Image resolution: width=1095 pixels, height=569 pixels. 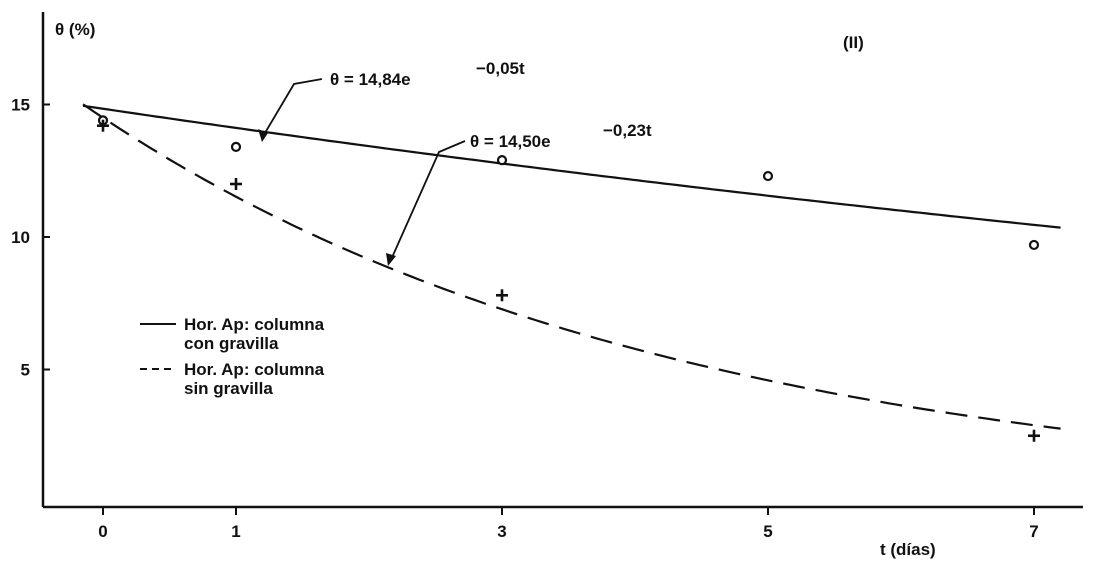 I want to click on equation-solid: θ = 14,84e −0,05t, so click(x=427, y=74).